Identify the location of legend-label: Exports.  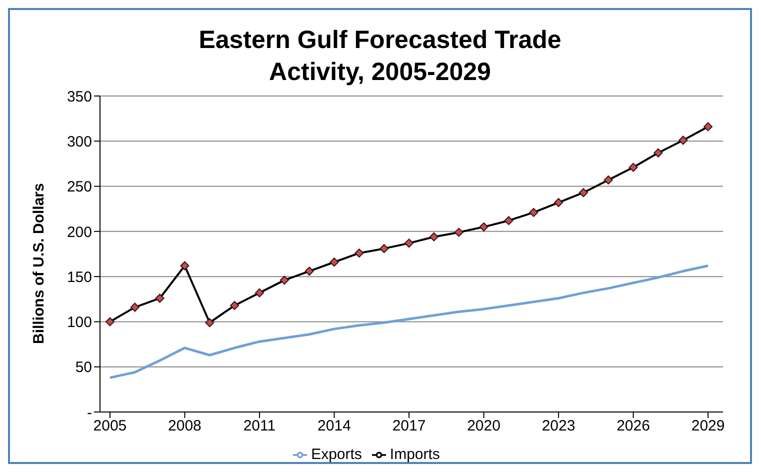
(336, 454).